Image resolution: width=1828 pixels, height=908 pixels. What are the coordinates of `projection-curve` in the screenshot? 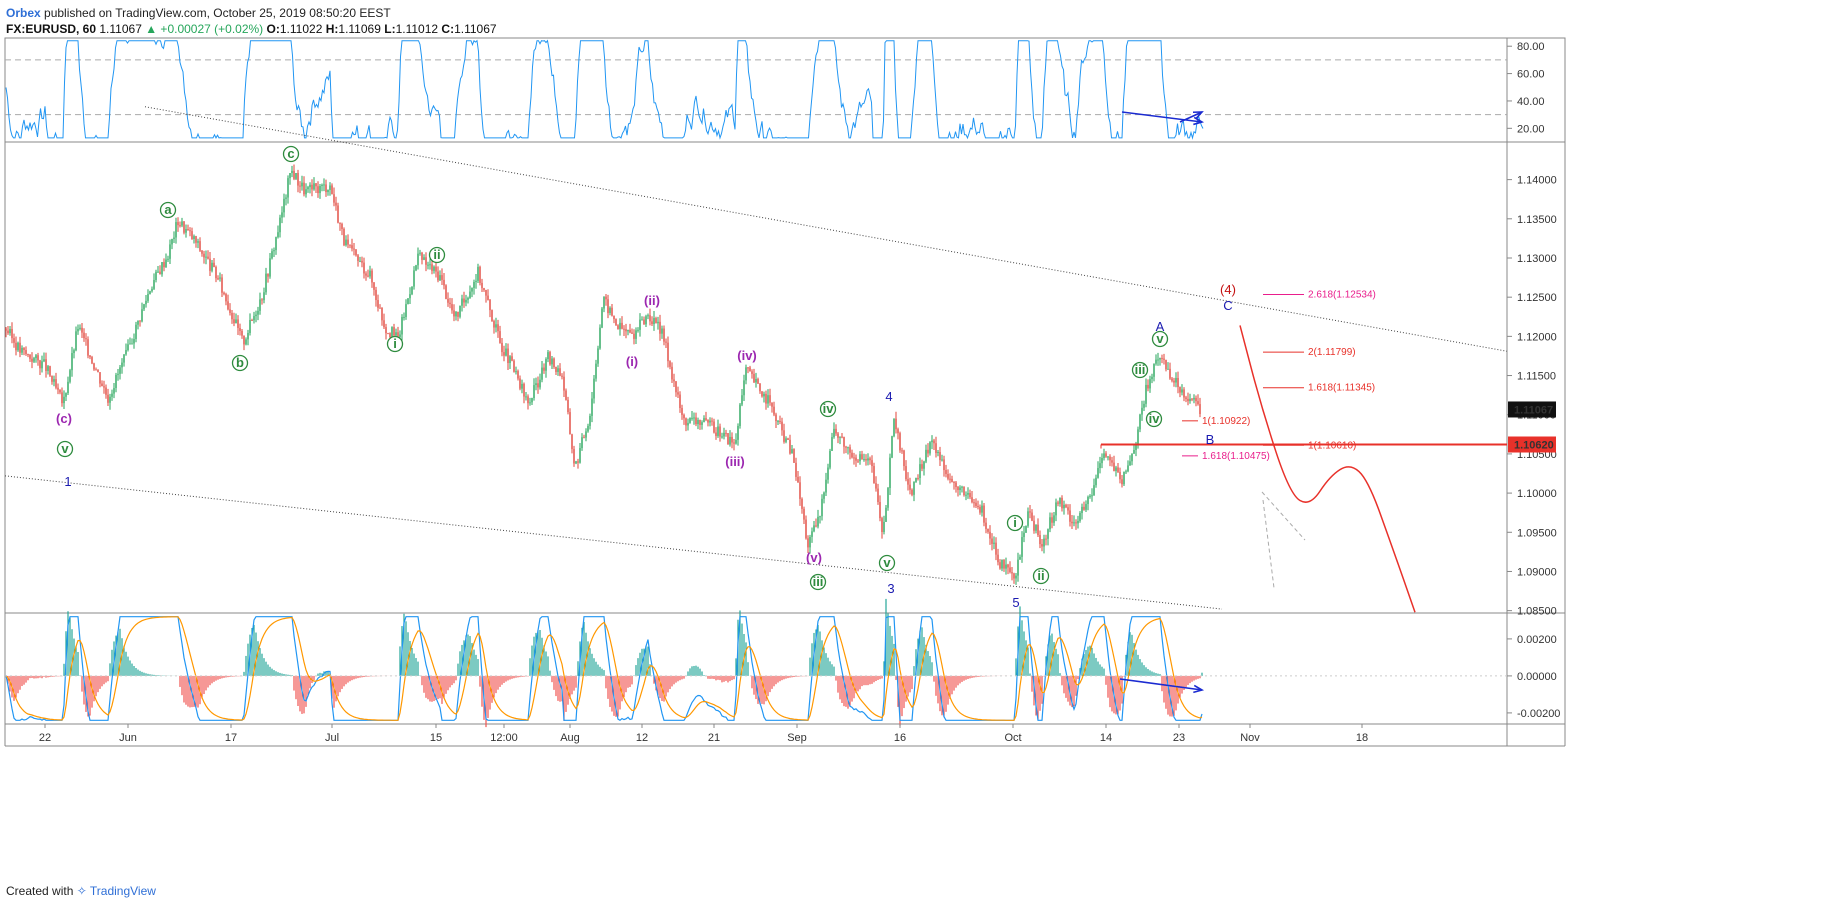 It's located at (1327, 469).